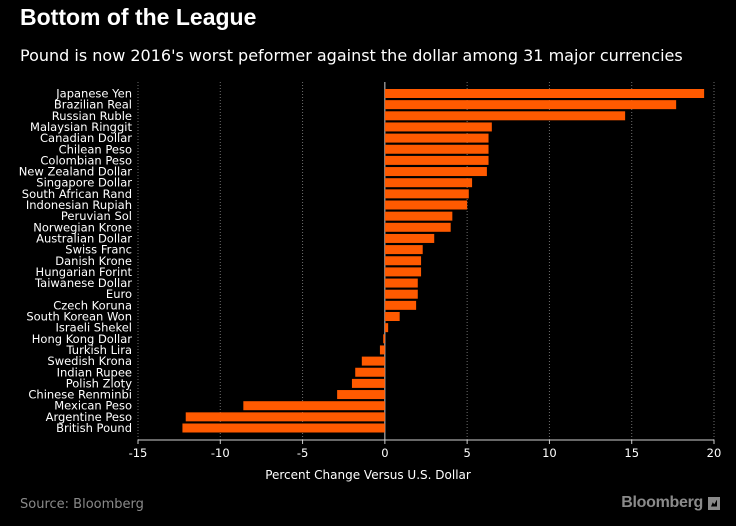  What do you see at coordinates (80, 395) in the screenshot?
I see `category-label: Chinese Renminbi` at bounding box center [80, 395].